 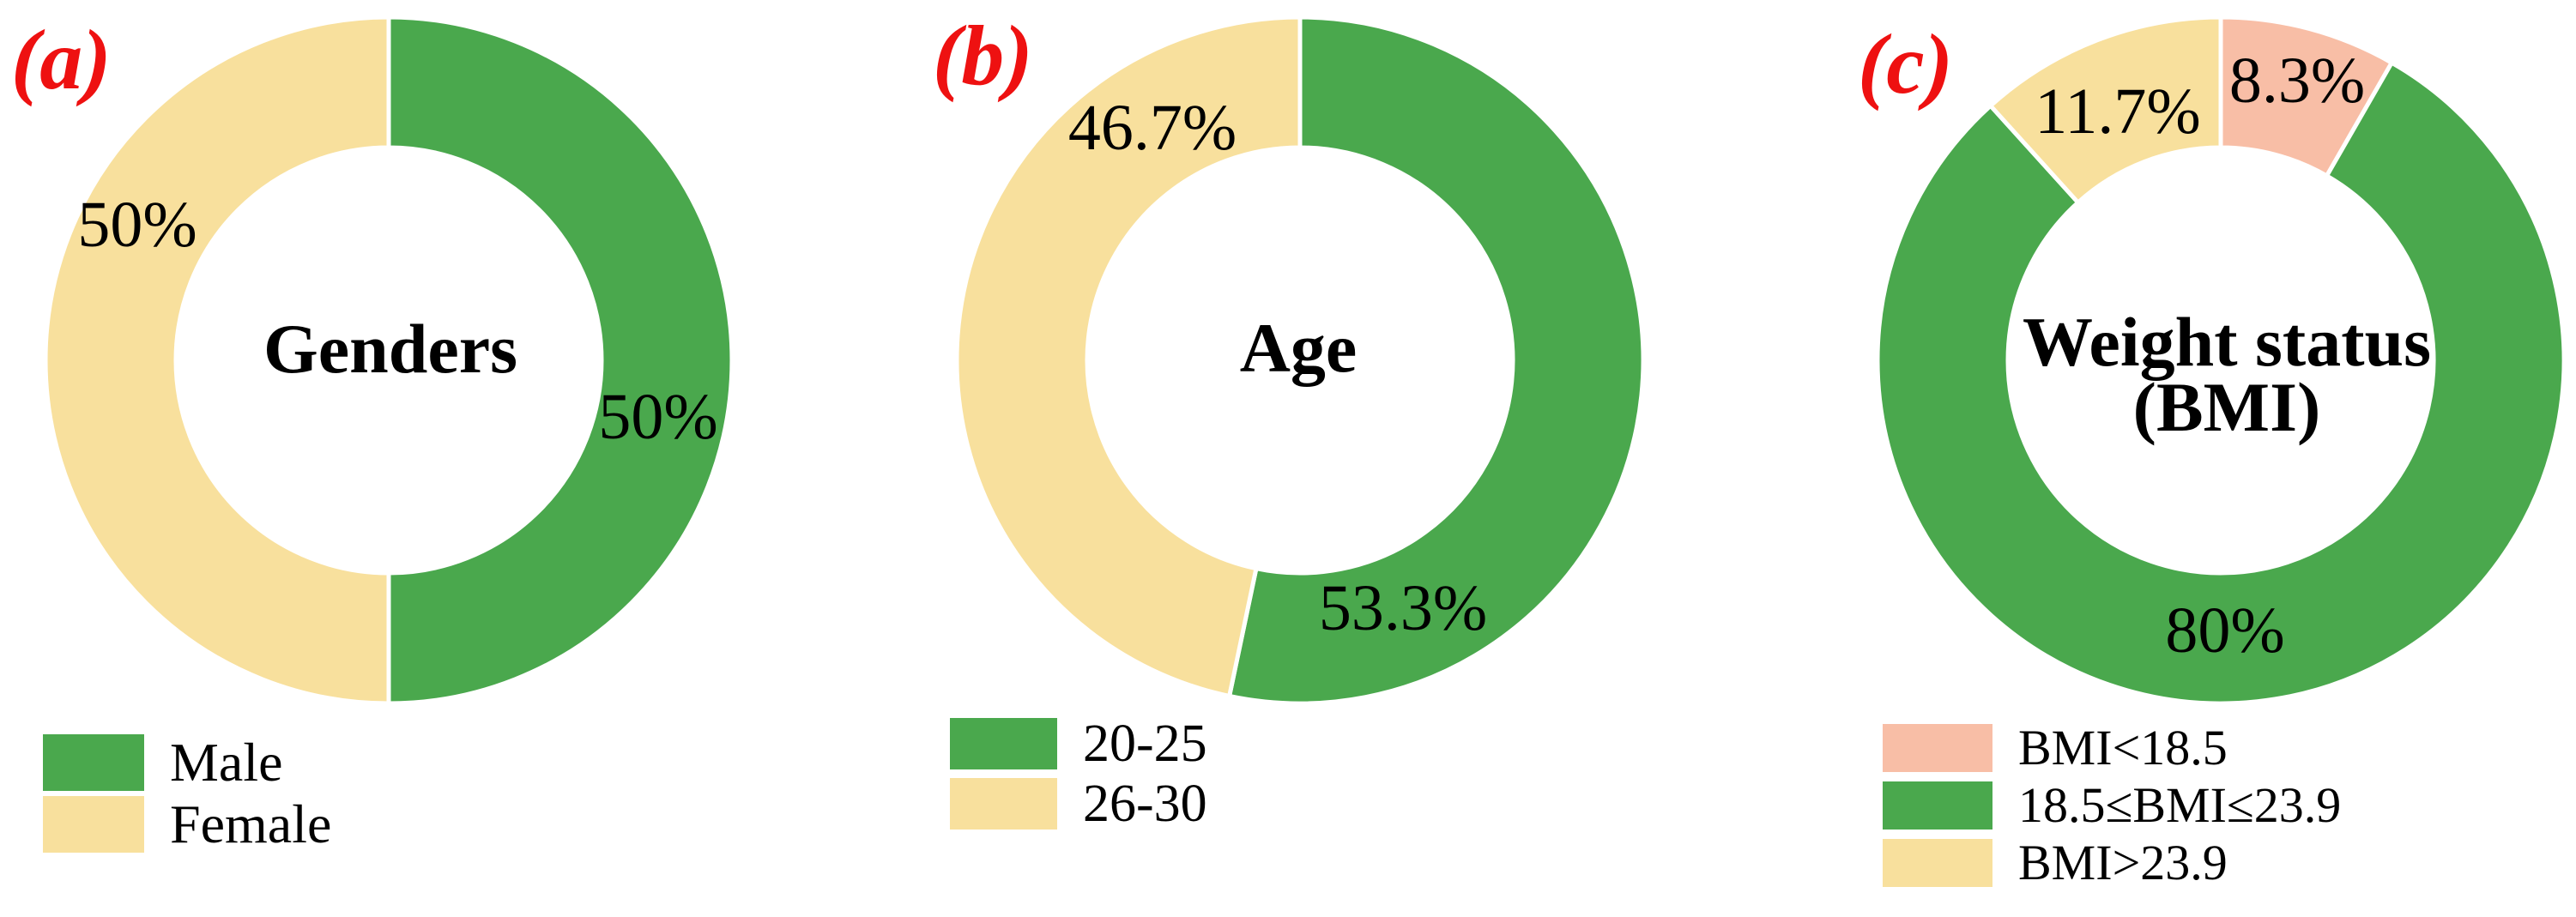 What do you see at coordinates (1403, 608) in the screenshot?
I see `slice-value-label-20-25: 53.3%` at bounding box center [1403, 608].